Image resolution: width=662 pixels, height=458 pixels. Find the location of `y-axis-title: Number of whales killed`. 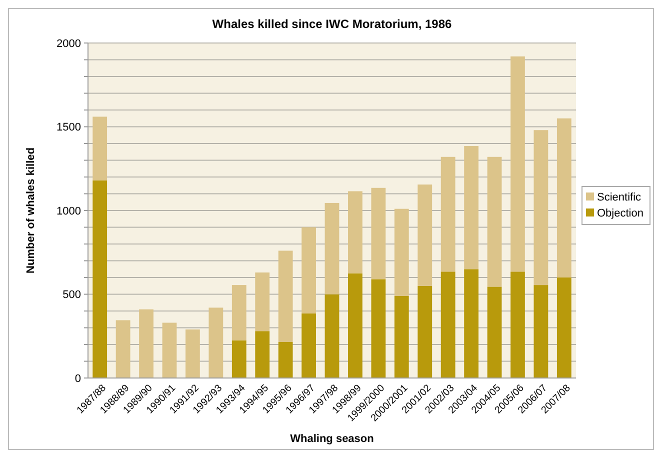

y-axis-title: Number of whales killed is located at coordinates (31, 211).